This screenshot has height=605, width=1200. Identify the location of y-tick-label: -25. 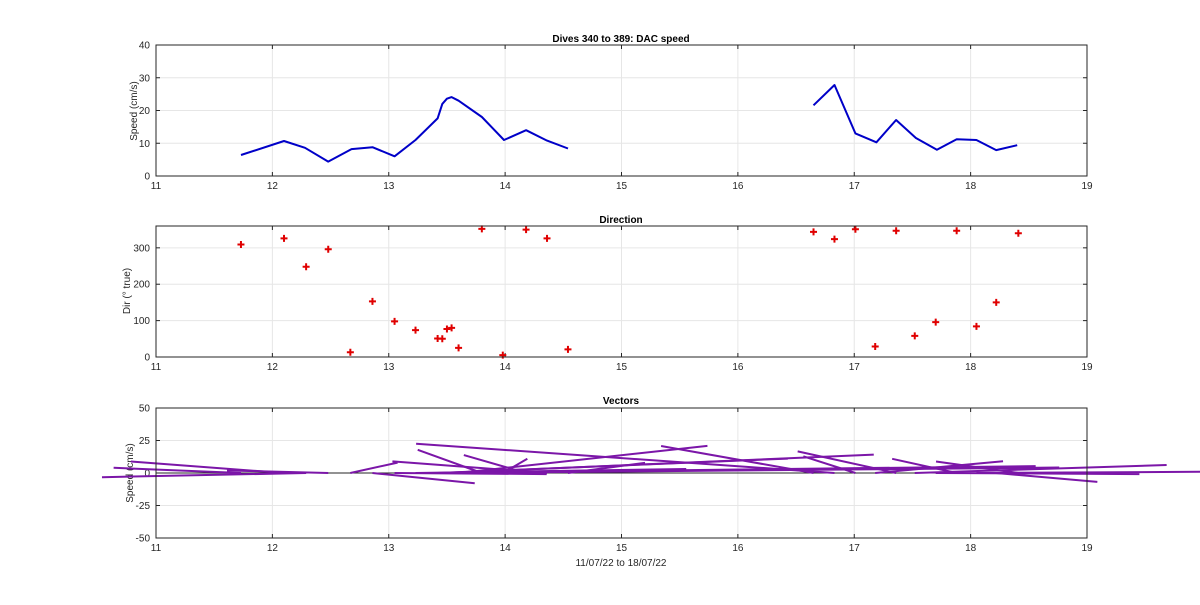
(143, 506).